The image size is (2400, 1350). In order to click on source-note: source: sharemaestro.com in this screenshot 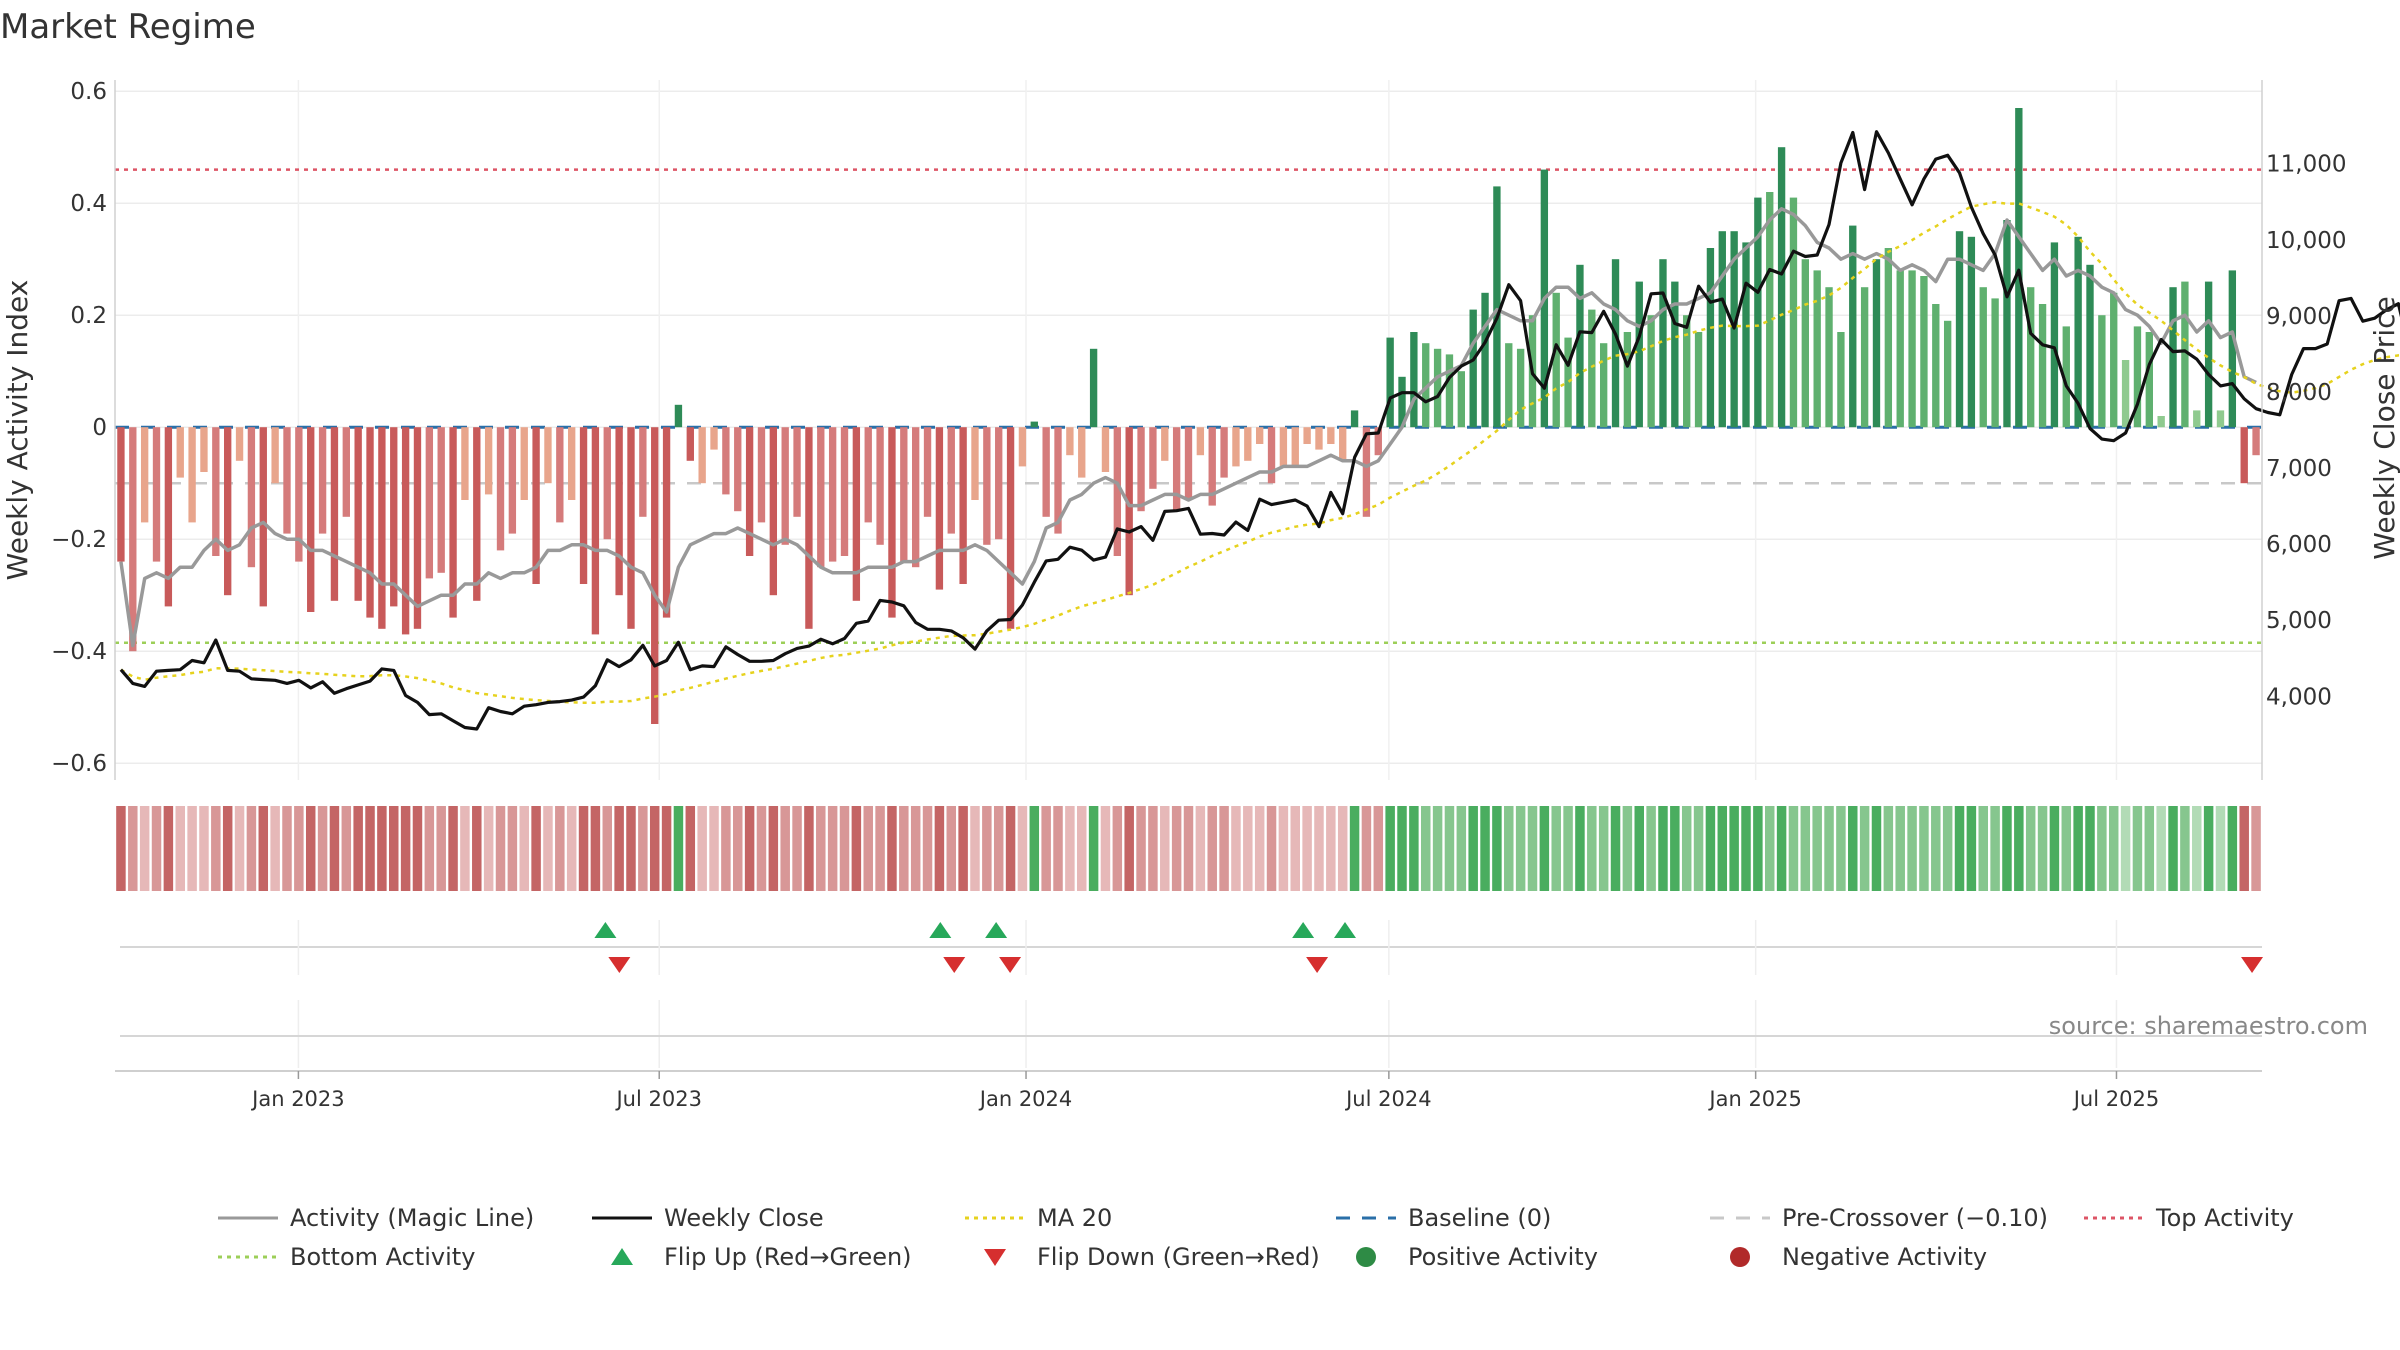, I will do `click(2208, 1026)`.